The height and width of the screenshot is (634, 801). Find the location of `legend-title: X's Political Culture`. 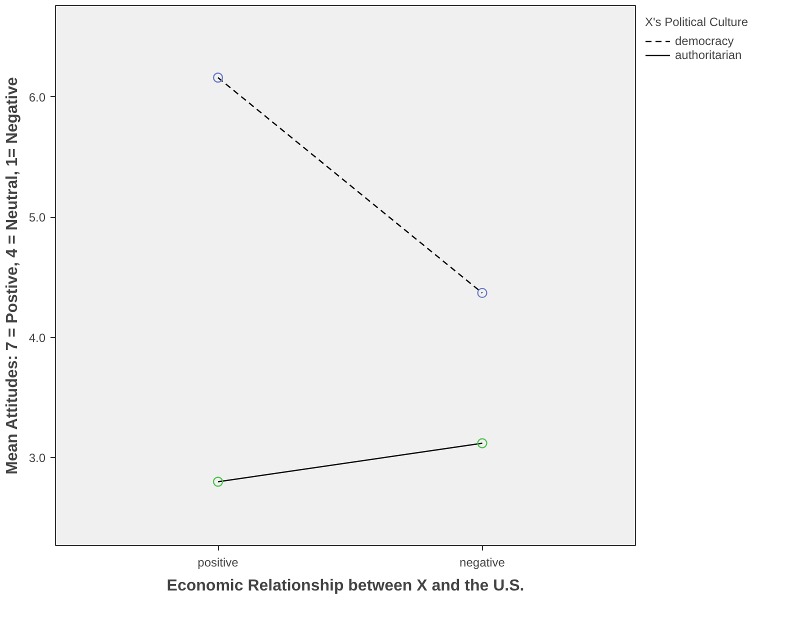

legend-title: X's Political Culture is located at coordinates (696, 22).